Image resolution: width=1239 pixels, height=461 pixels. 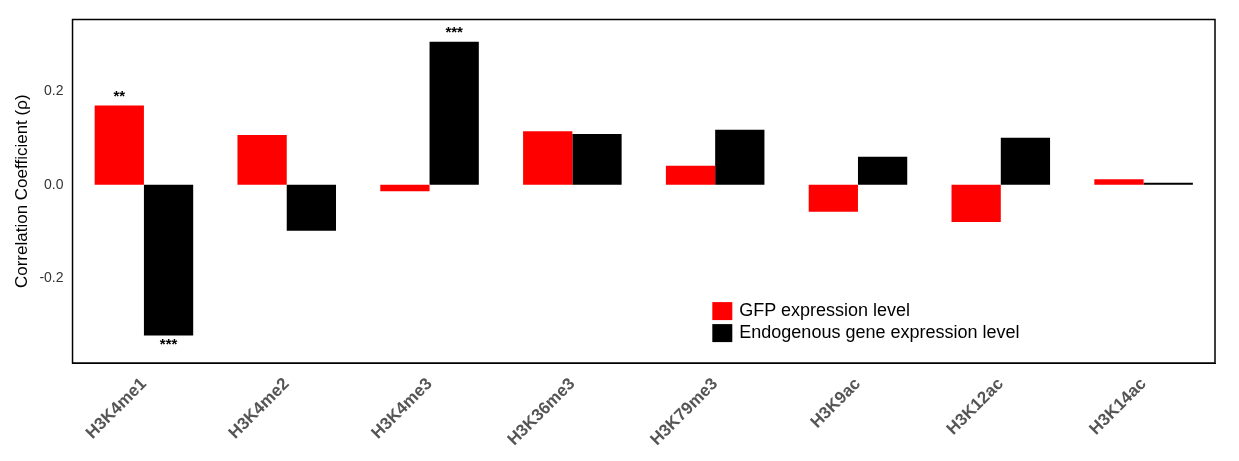 What do you see at coordinates (54, 90) in the screenshot?
I see `y-tick-label: 0.2` at bounding box center [54, 90].